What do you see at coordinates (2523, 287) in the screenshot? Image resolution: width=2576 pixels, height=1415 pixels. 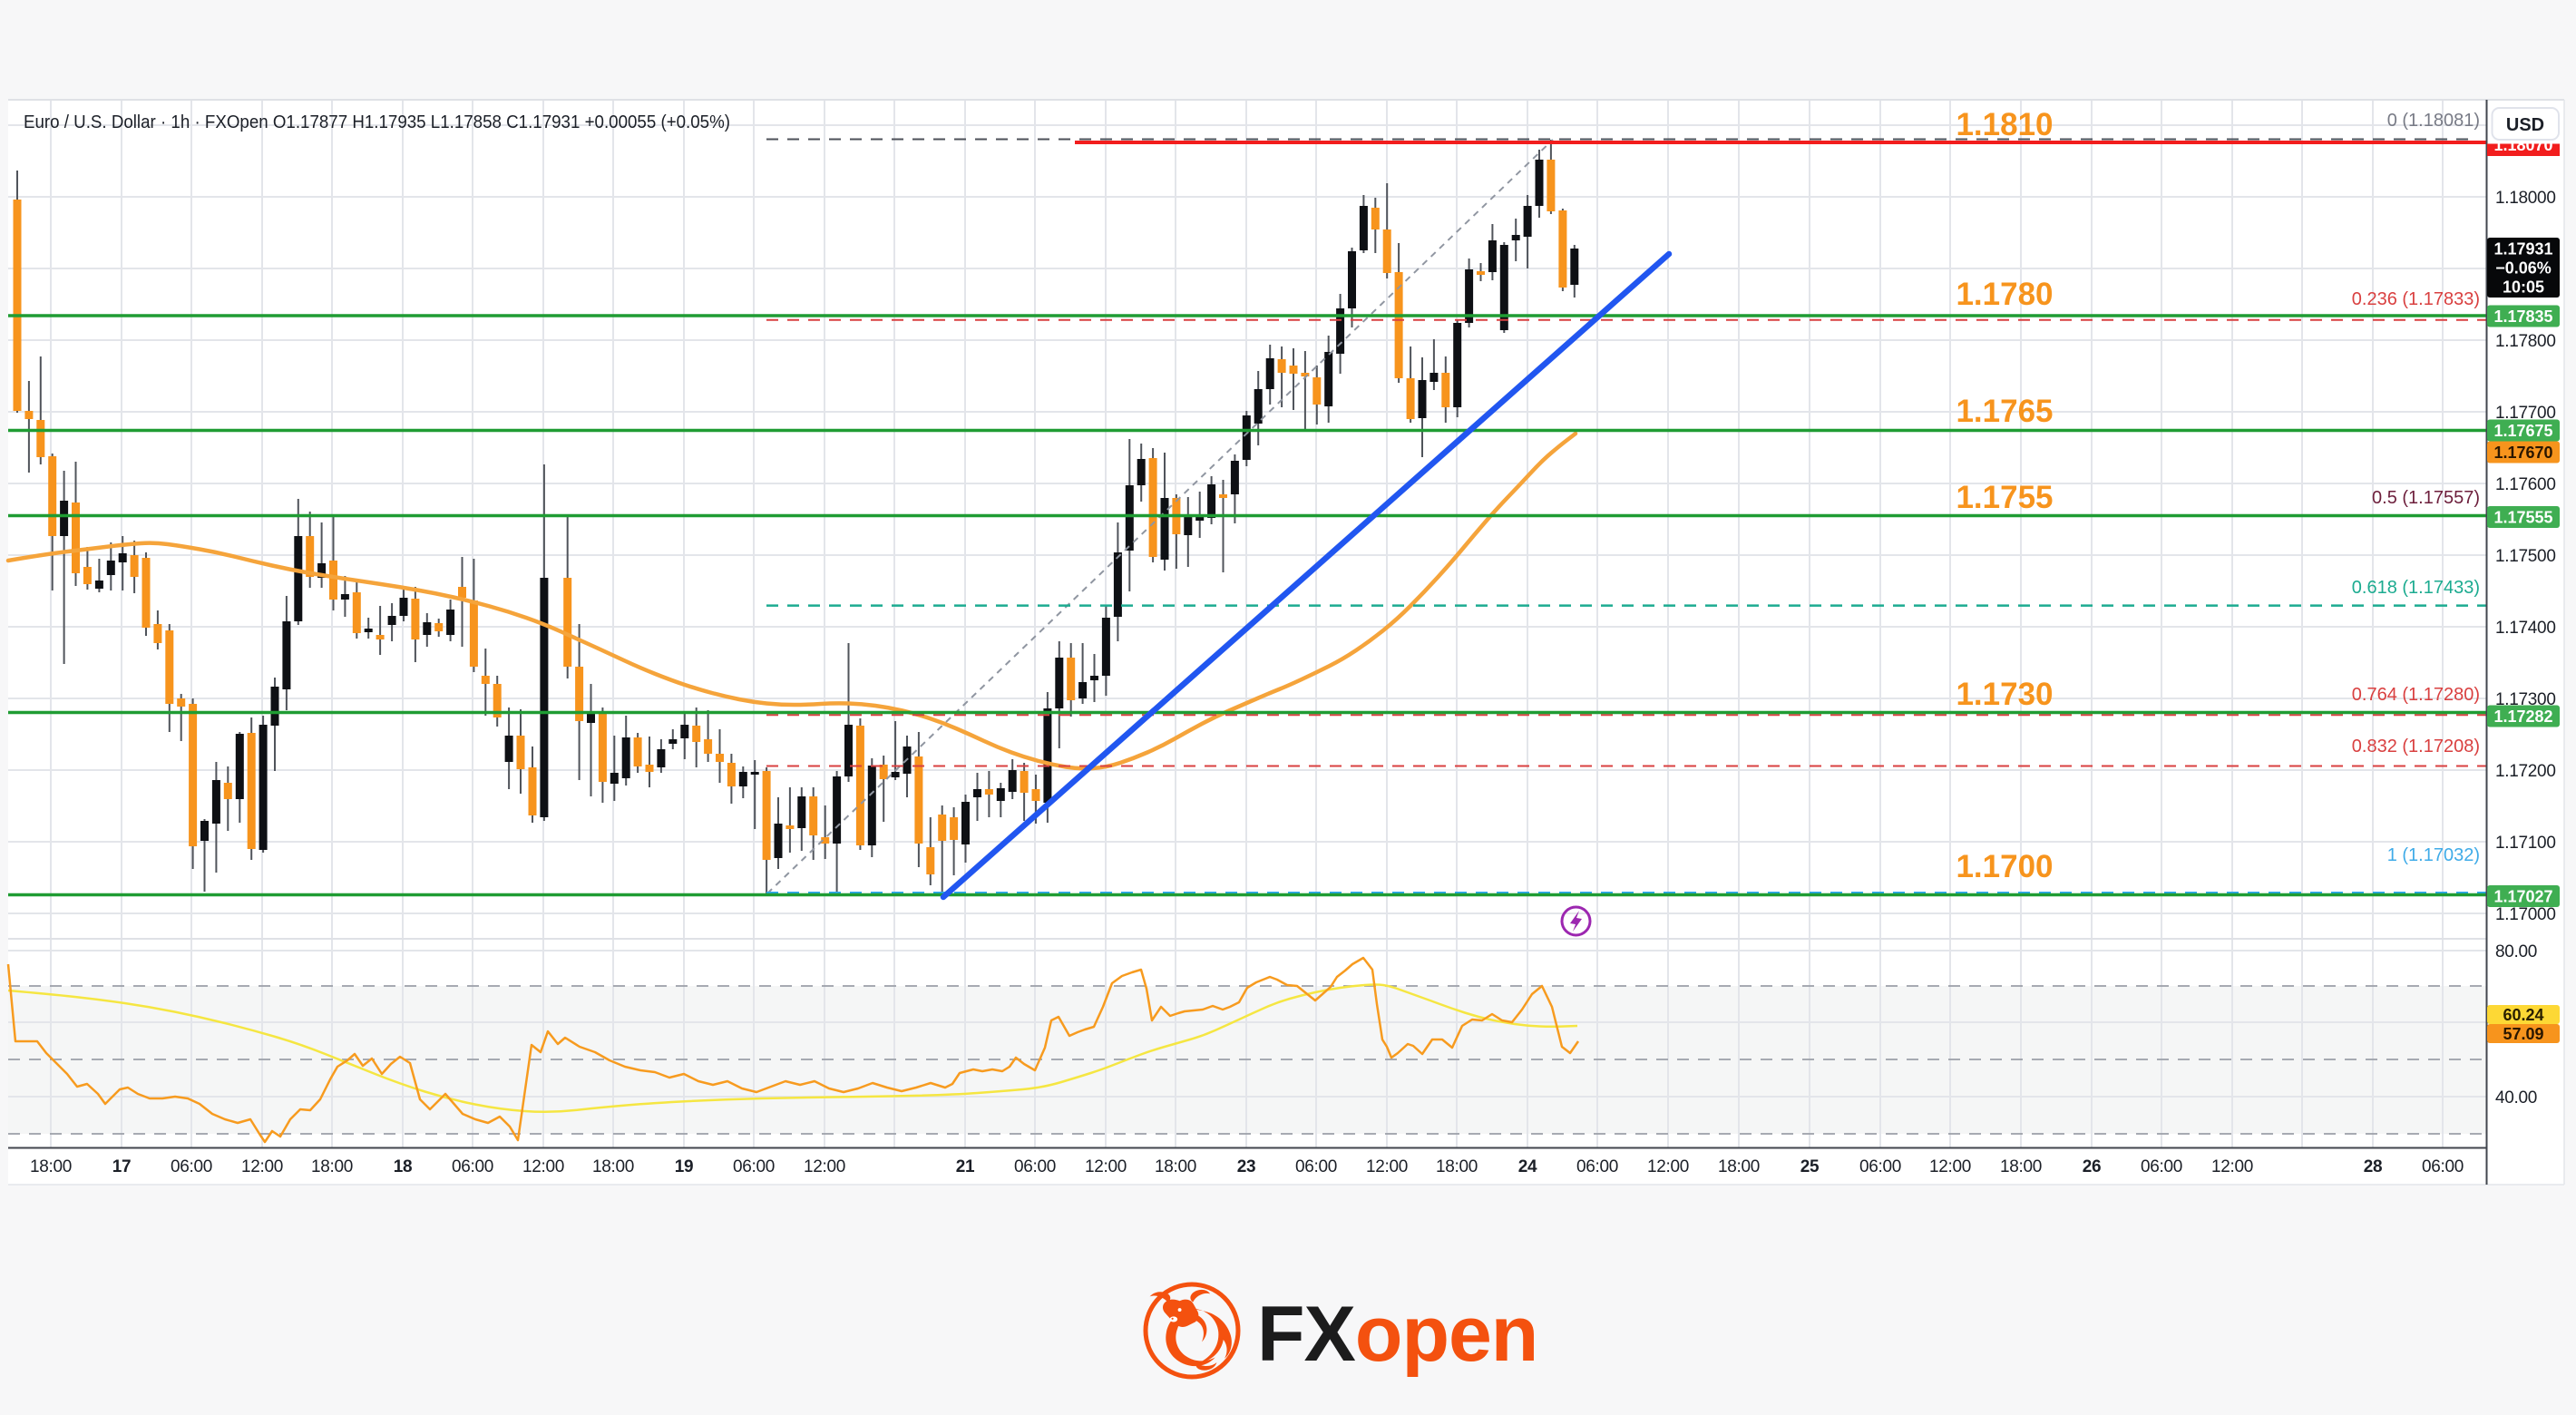 I see `svg-text: 10:05` at bounding box center [2523, 287].